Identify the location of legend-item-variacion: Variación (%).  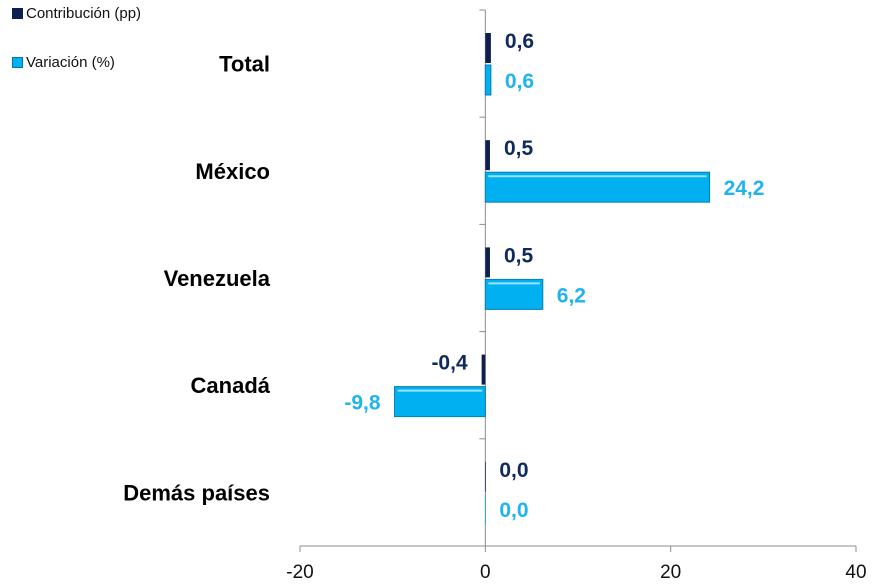
(63, 62).